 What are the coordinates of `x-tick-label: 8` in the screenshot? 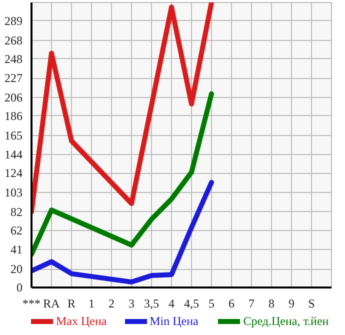 It's located at (271, 303).